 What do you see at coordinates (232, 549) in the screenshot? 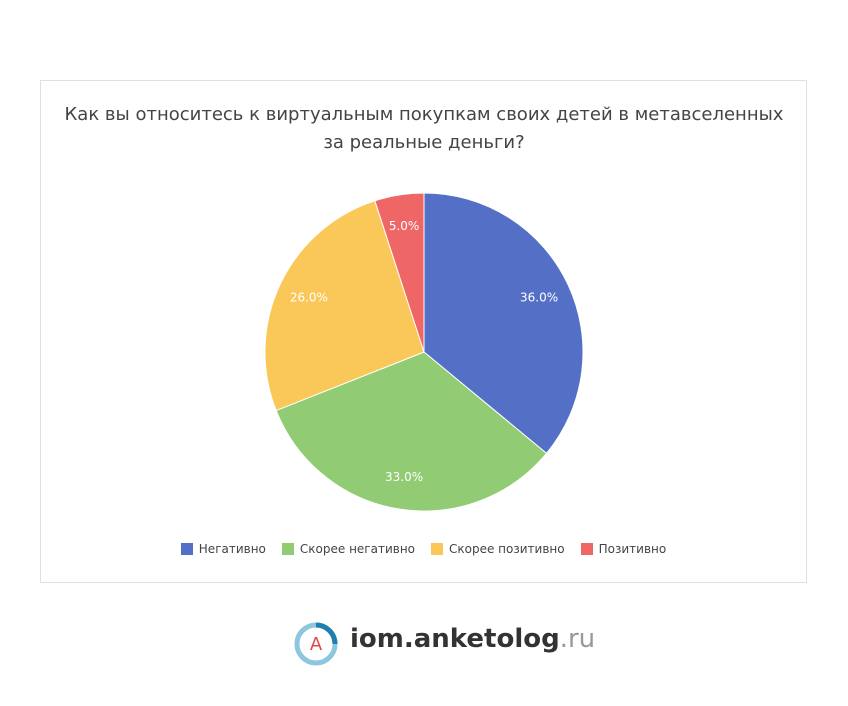
I see `legend-label: Негативно` at bounding box center [232, 549].